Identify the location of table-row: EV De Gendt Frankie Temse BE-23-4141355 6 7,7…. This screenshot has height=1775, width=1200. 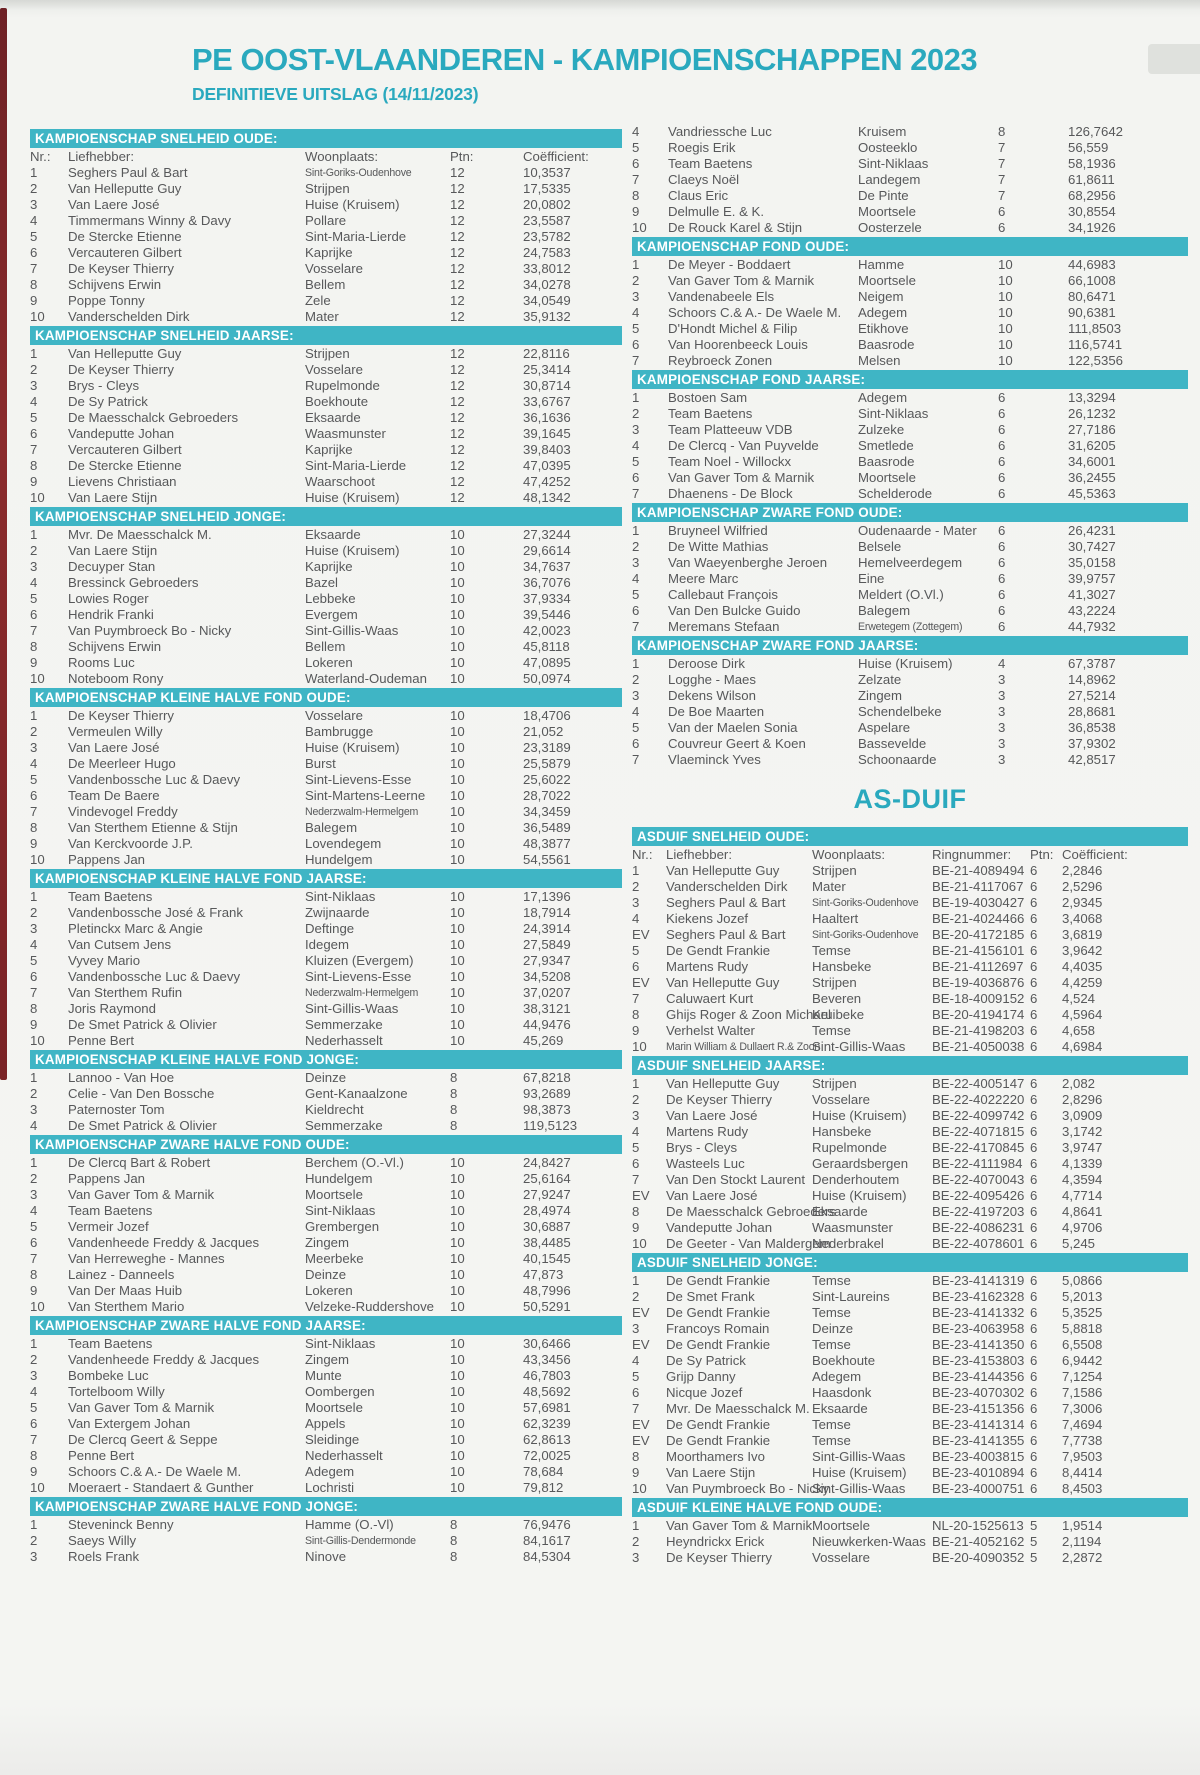
(910, 1441).